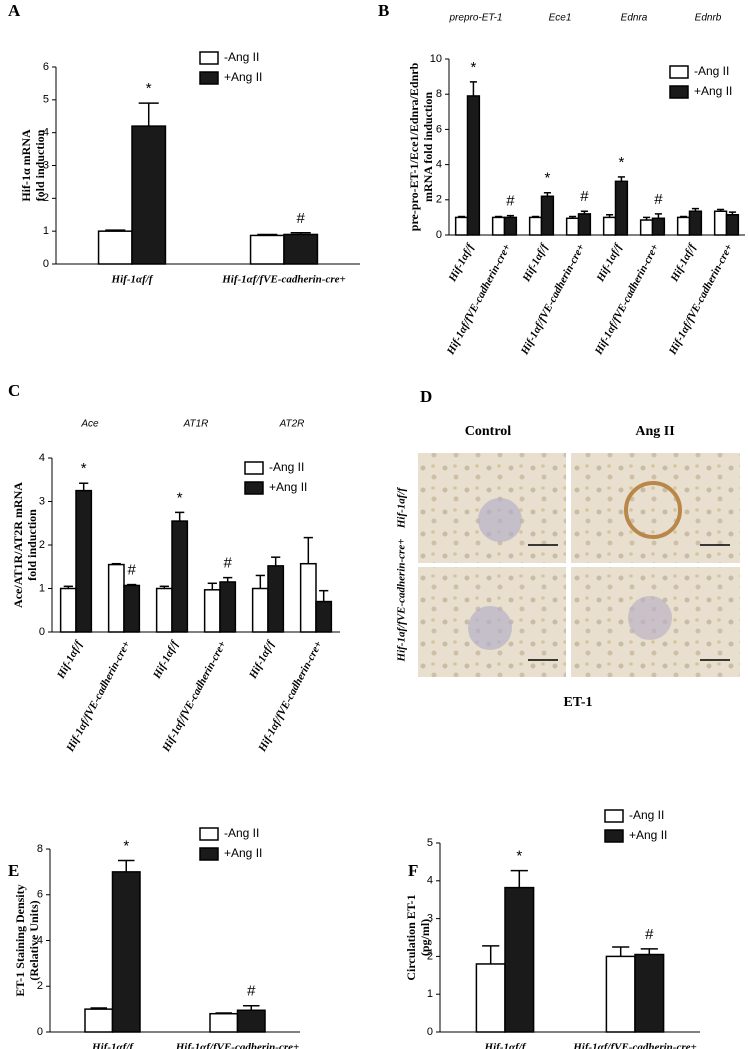 The image size is (748, 1049). Describe the element at coordinates (577, 702) in the screenshot. I see `caption: ET-1` at that location.